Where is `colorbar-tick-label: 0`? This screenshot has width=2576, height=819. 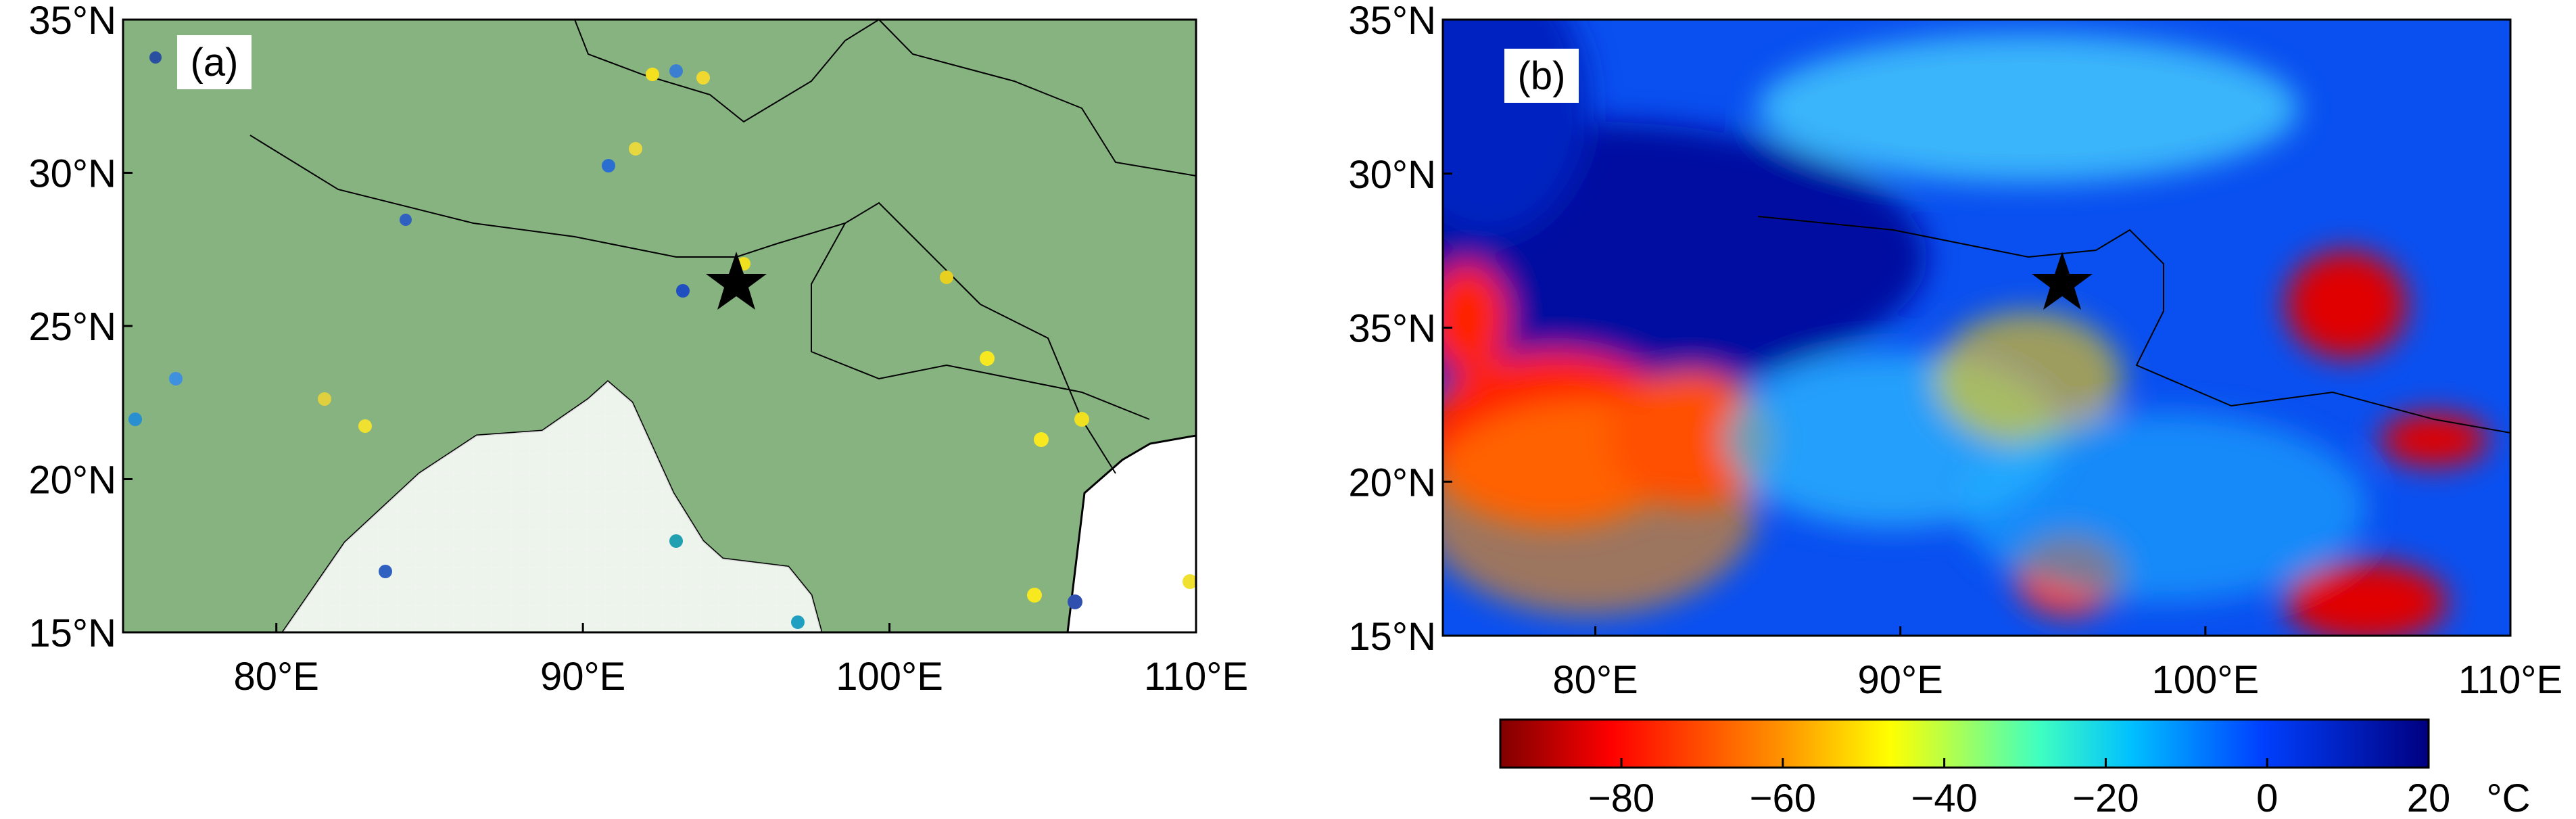
colorbar-tick-label: 0 is located at coordinates (2267, 798).